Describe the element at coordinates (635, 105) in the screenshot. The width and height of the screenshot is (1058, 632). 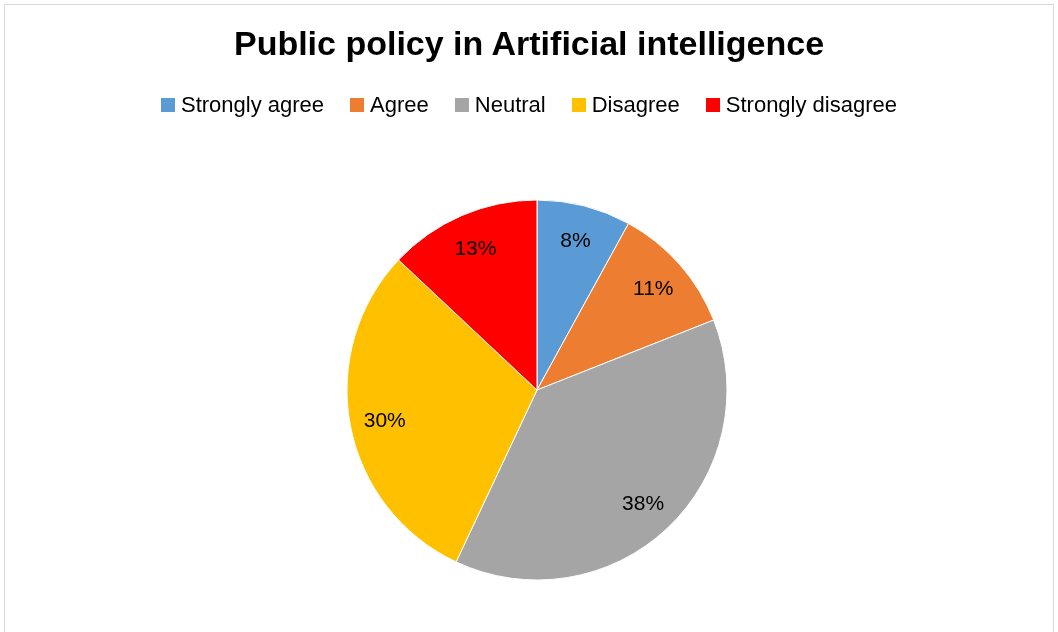
I see `legend-label: Disagree` at that location.